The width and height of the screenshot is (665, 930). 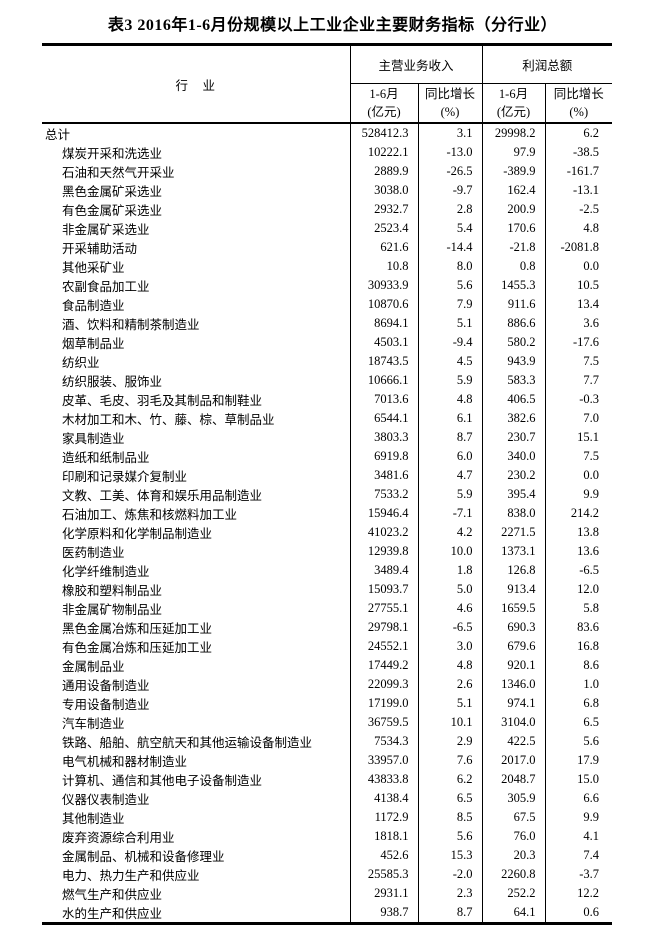 What do you see at coordinates (513, 112) in the screenshot?
I see `profit-amount-header-line2: (亿元)` at bounding box center [513, 112].